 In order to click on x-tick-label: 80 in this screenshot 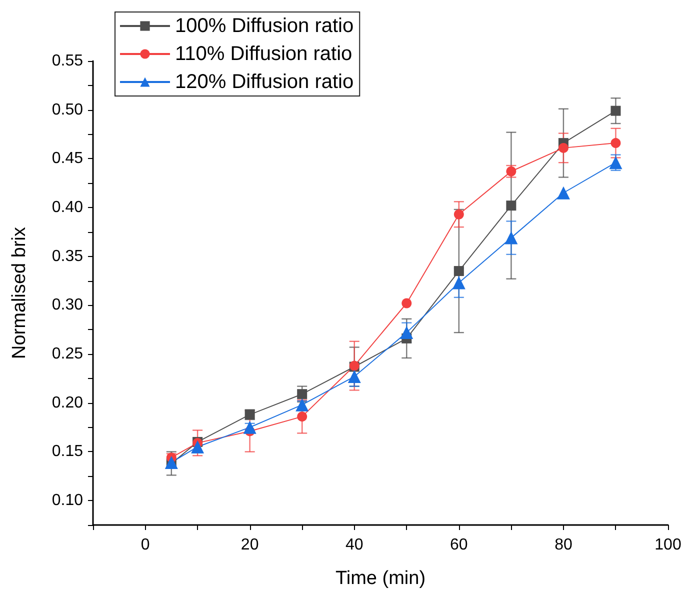, I will do `click(563, 545)`.